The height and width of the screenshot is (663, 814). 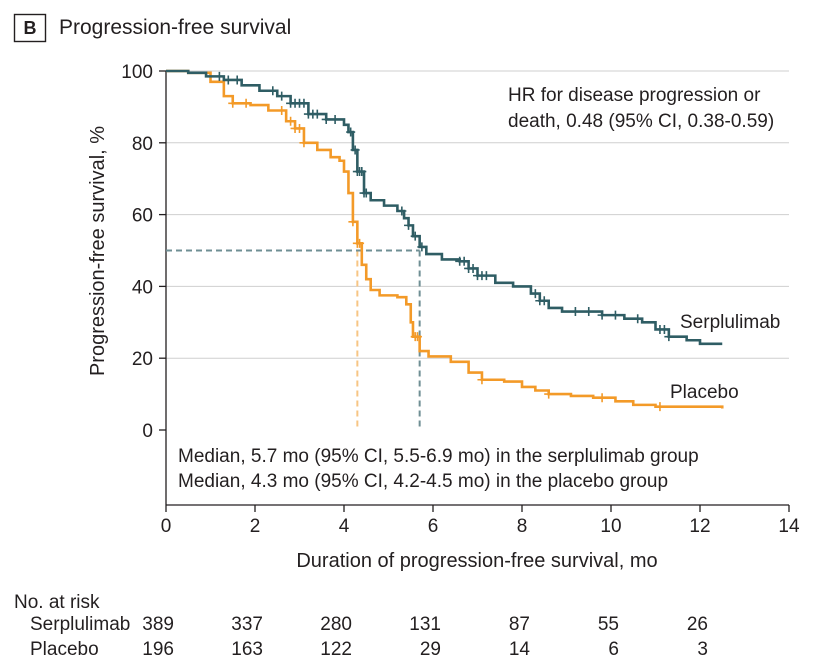 What do you see at coordinates (64, 649) in the screenshot?
I see `risk-row-label-placebo: Placebo` at bounding box center [64, 649].